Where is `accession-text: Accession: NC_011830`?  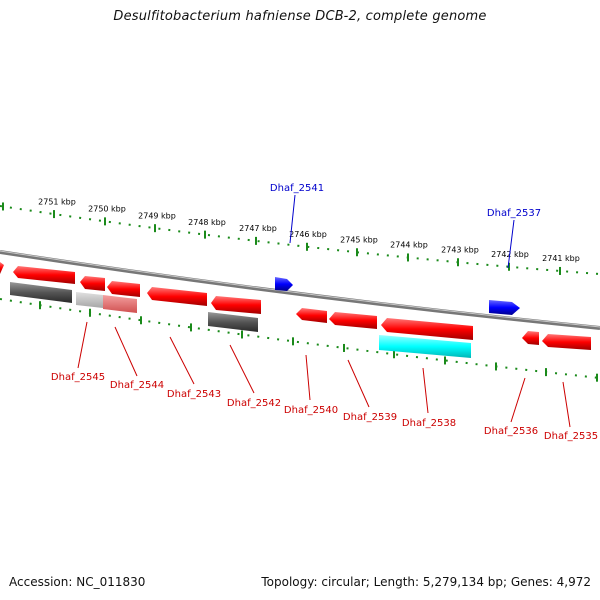
accession-text: Accession: NC_011830 is located at coordinates (77, 582).